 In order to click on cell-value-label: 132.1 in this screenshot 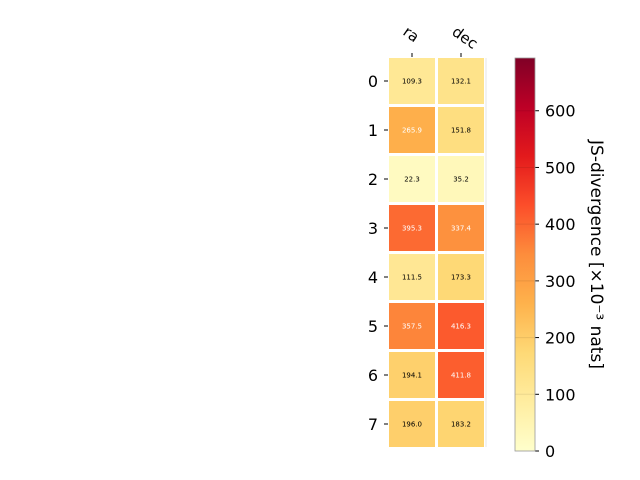, I will do `click(461, 82)`.